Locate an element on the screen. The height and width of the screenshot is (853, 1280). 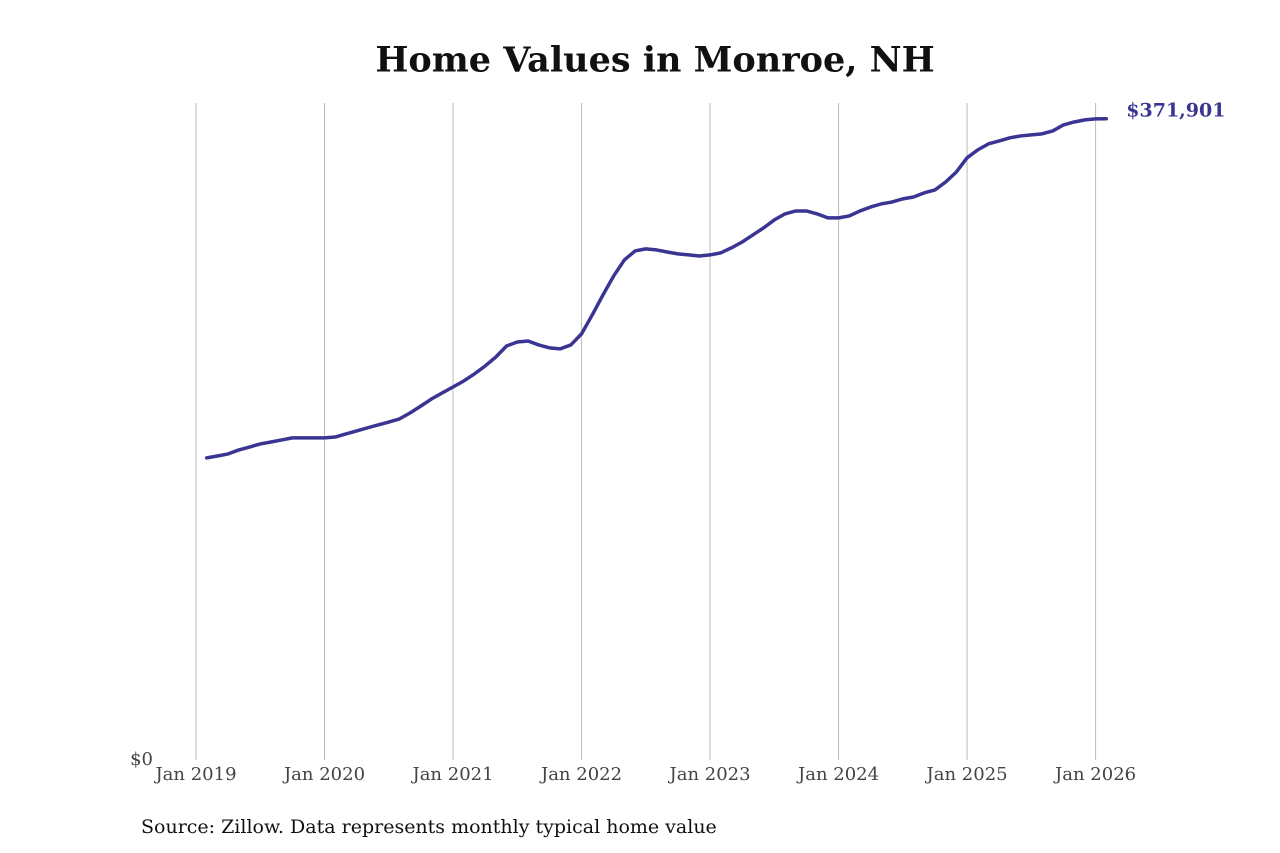
y-tick-label: $0 is located at coordinates (141, 759).